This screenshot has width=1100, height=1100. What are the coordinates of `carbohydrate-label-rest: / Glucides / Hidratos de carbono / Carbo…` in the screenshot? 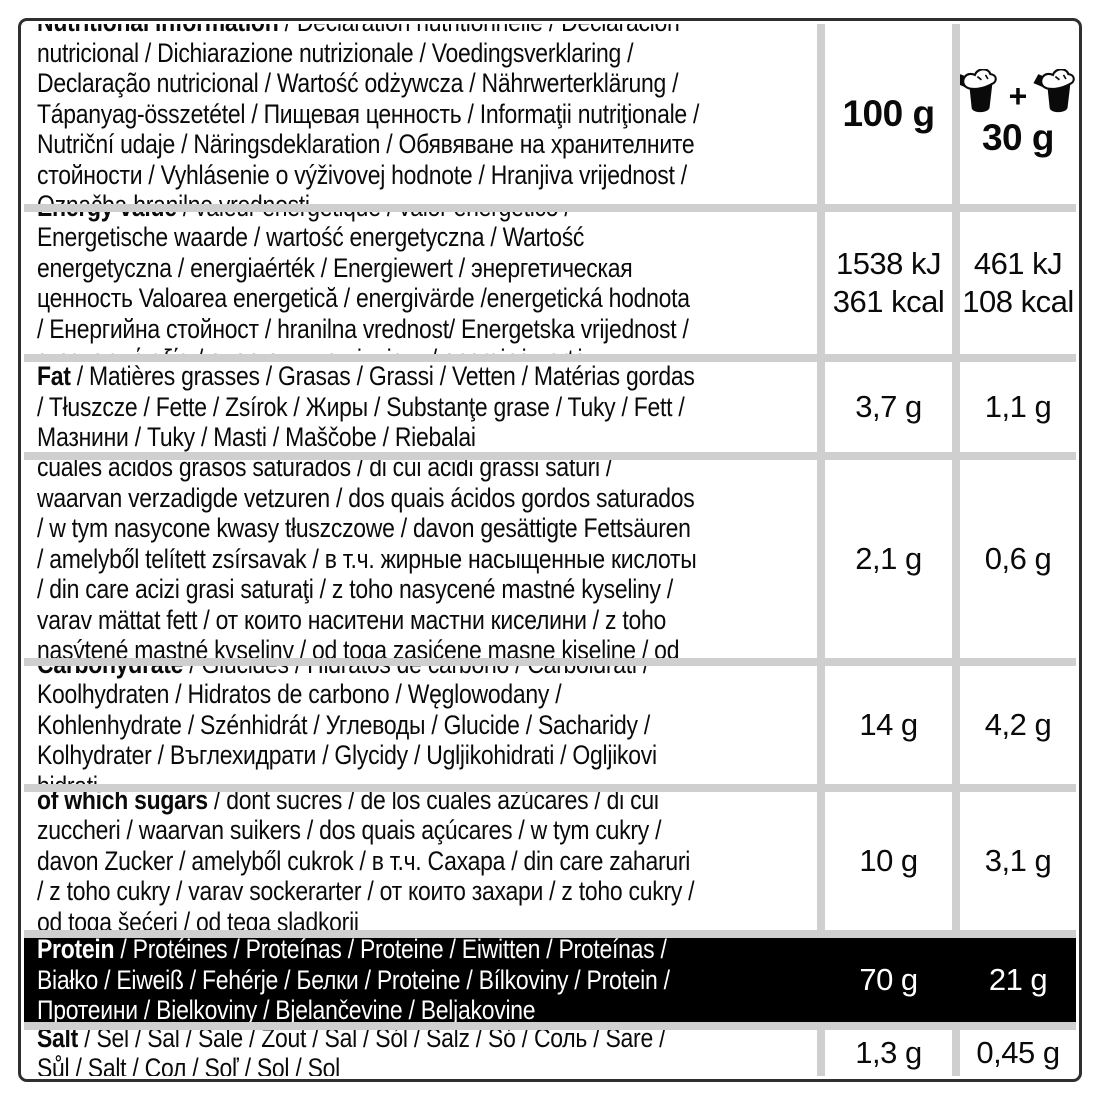 It's located at (347, 725).